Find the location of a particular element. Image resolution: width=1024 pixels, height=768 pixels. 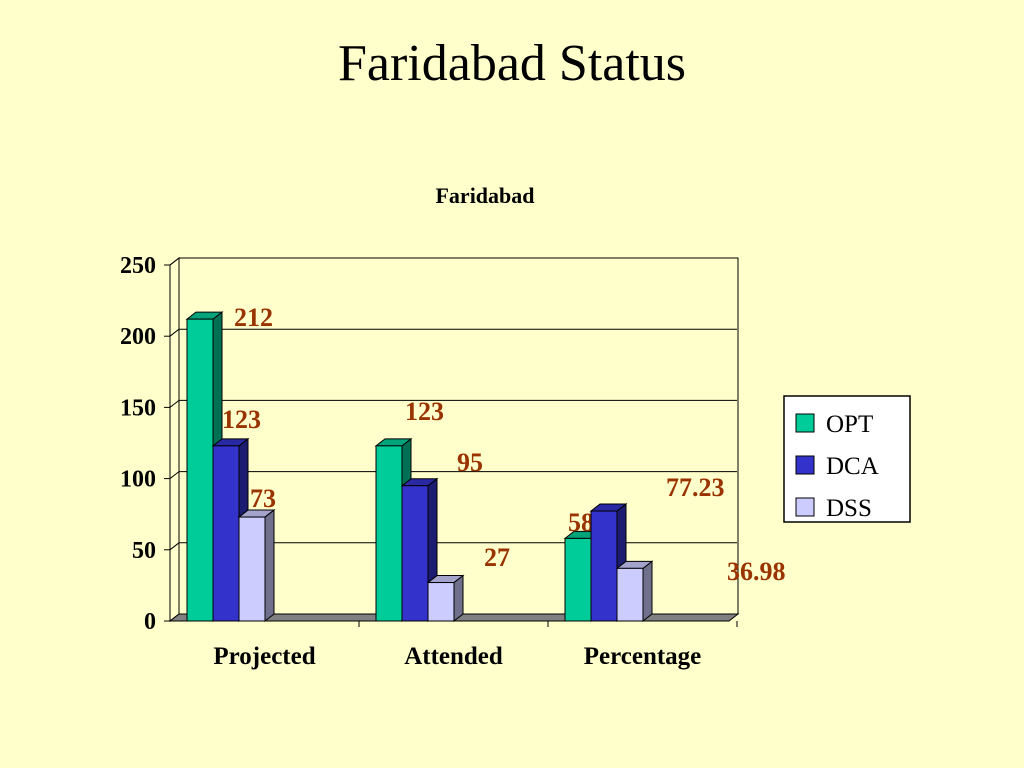

legend: OPT DCA DSS is located at coordinates (847, 459).